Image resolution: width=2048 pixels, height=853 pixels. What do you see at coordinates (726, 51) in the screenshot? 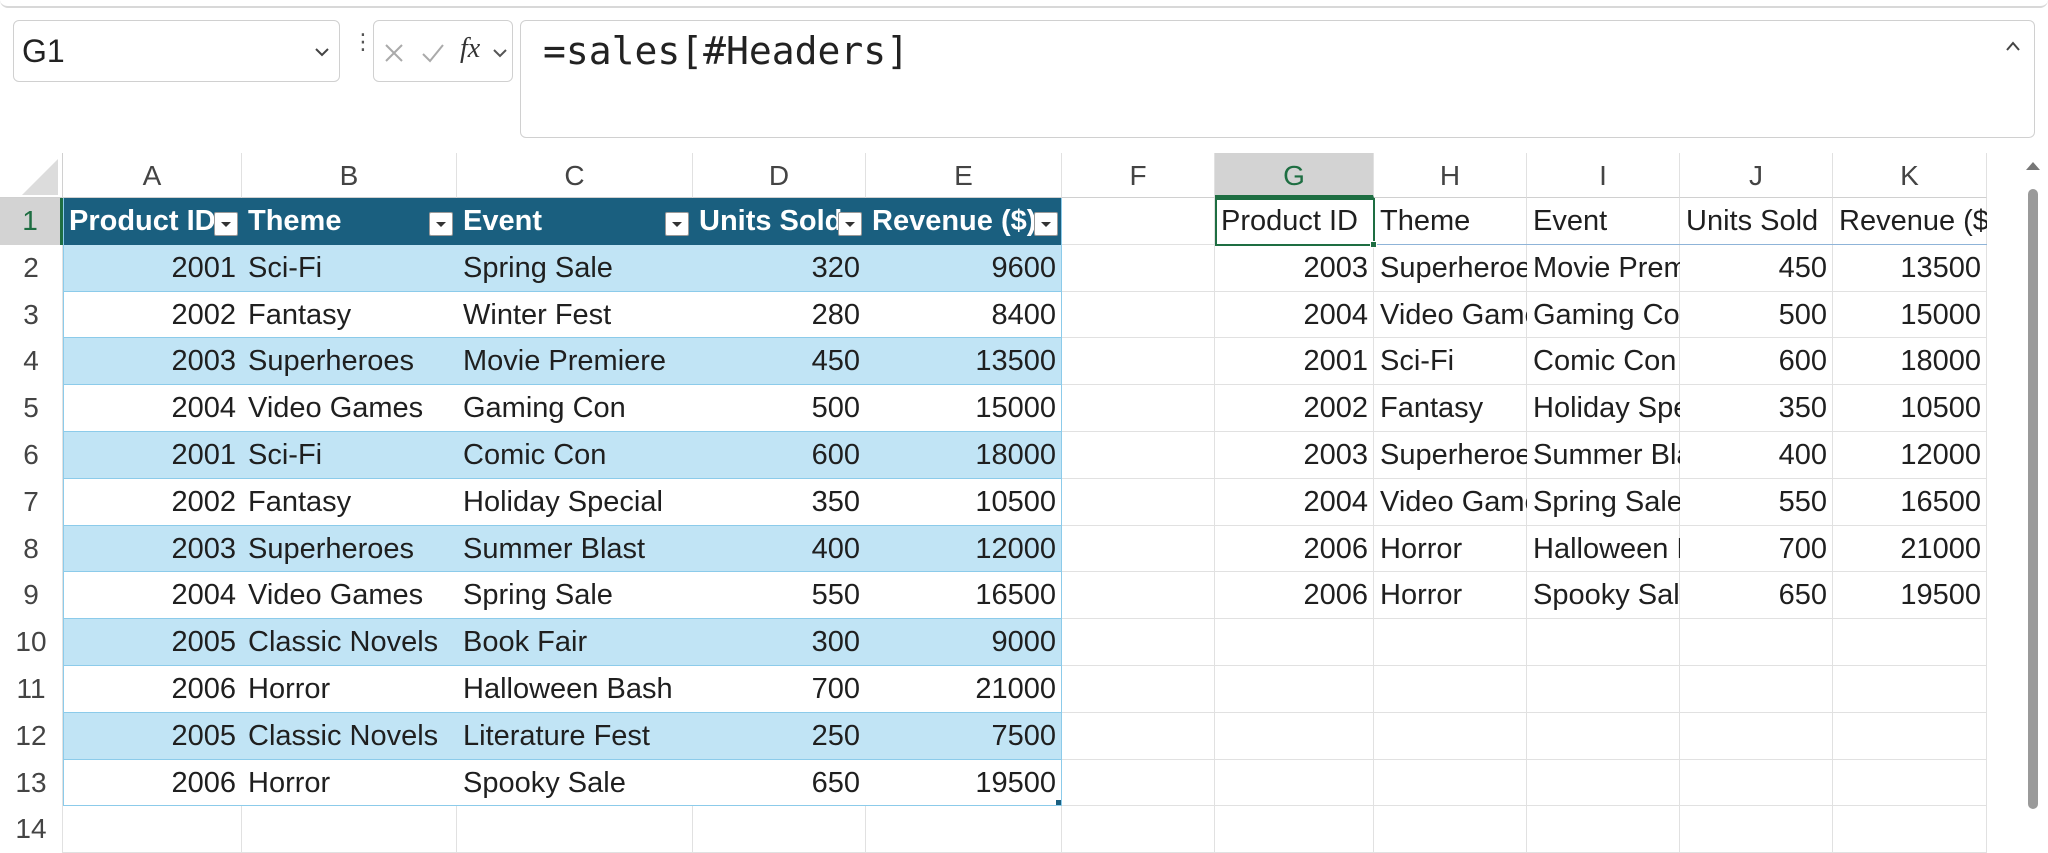
I see `formula-text: =sales[#Headers]` at bounding box center [726, 51].